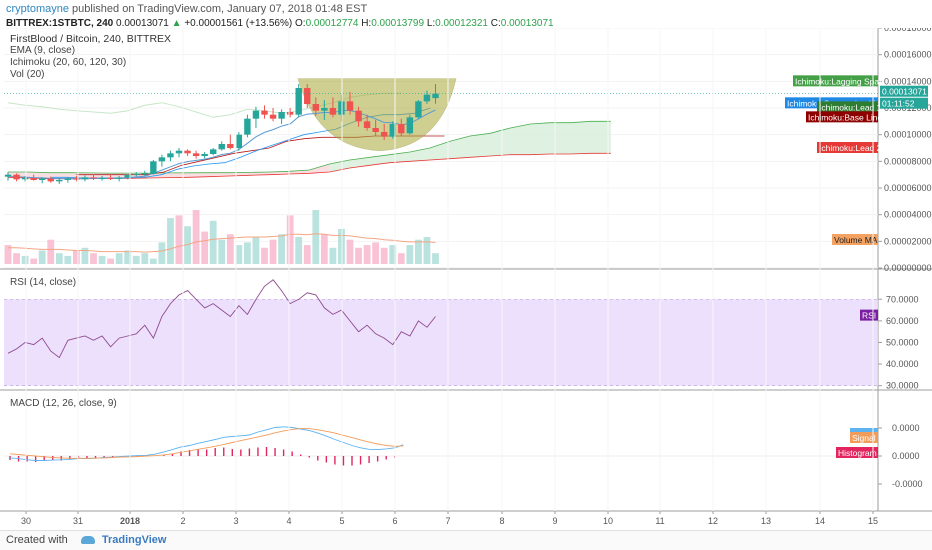  Describe the element at coordinates (904, 103) in the screenshot. I see `countdown-tag-bg` at that location.